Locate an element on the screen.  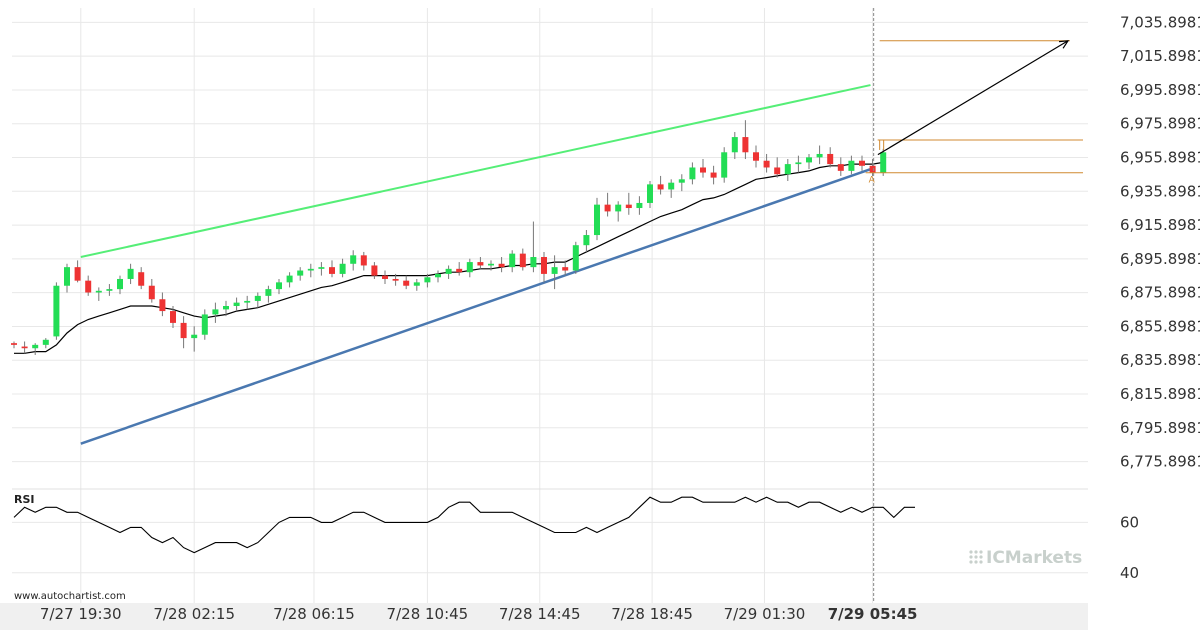
price-tick-label: 6,995.8981 is located at coordinates (1160, 90).